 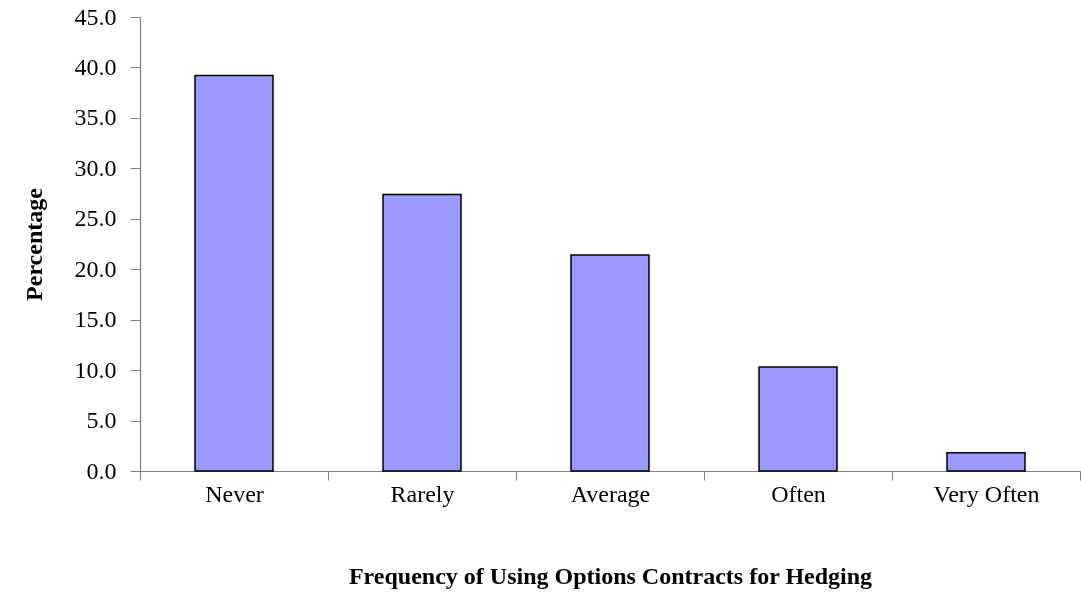 What do you see at coordinates (95, 66) in the screenshot?
I see `y-tick-label: 40.0` at bounding box center [95, 66].